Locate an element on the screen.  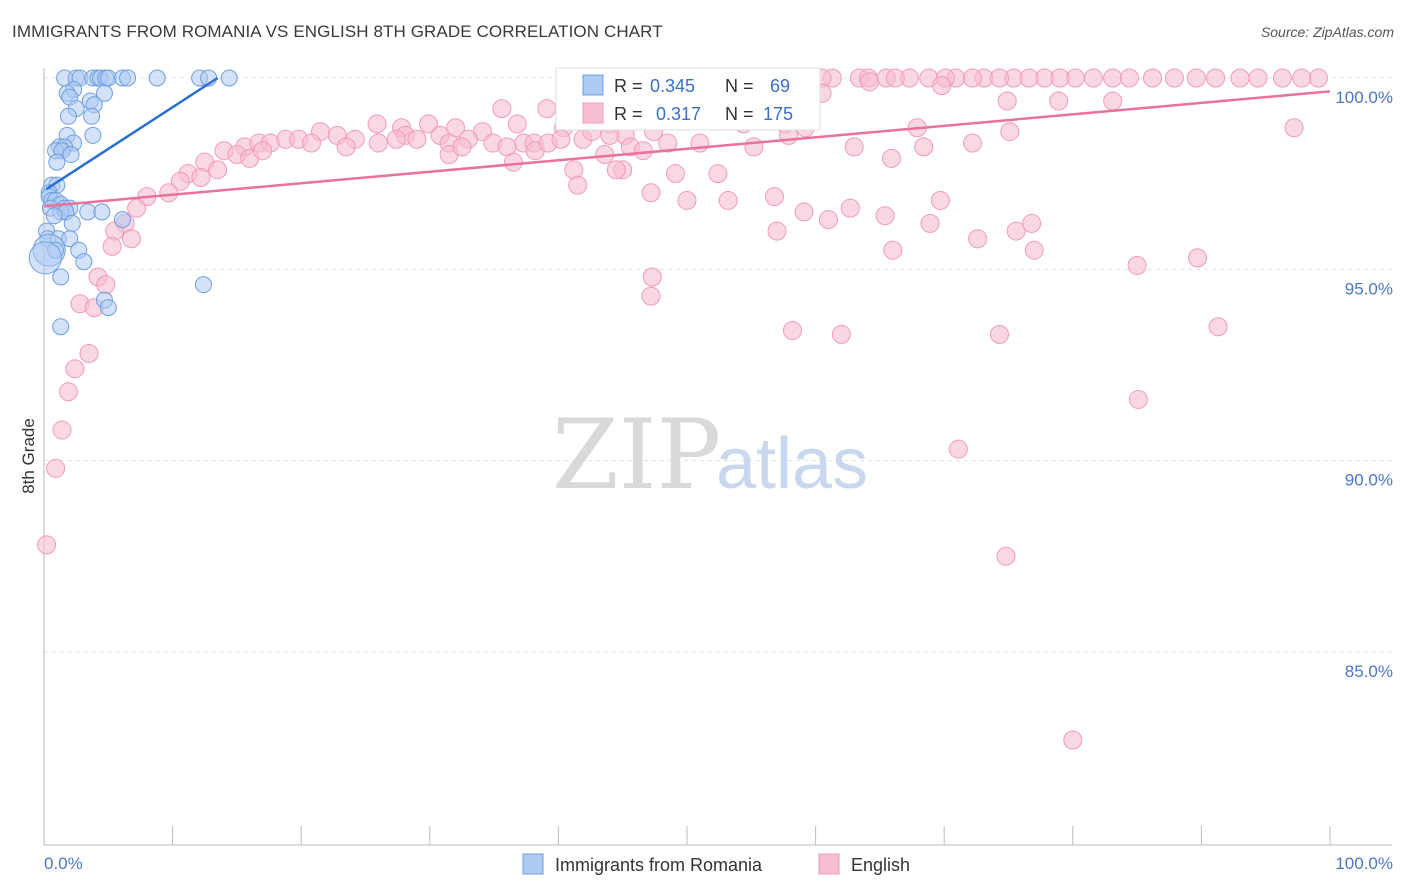
stats-r-value-english: 0.317 is located at coordinates (678, 114).